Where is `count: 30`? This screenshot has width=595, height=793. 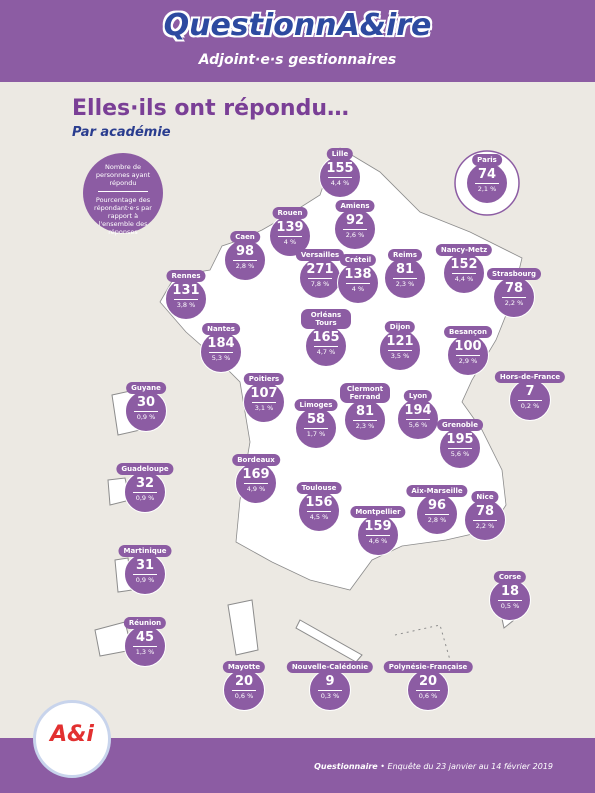
count: 30 is located at coordinates (146, 402).